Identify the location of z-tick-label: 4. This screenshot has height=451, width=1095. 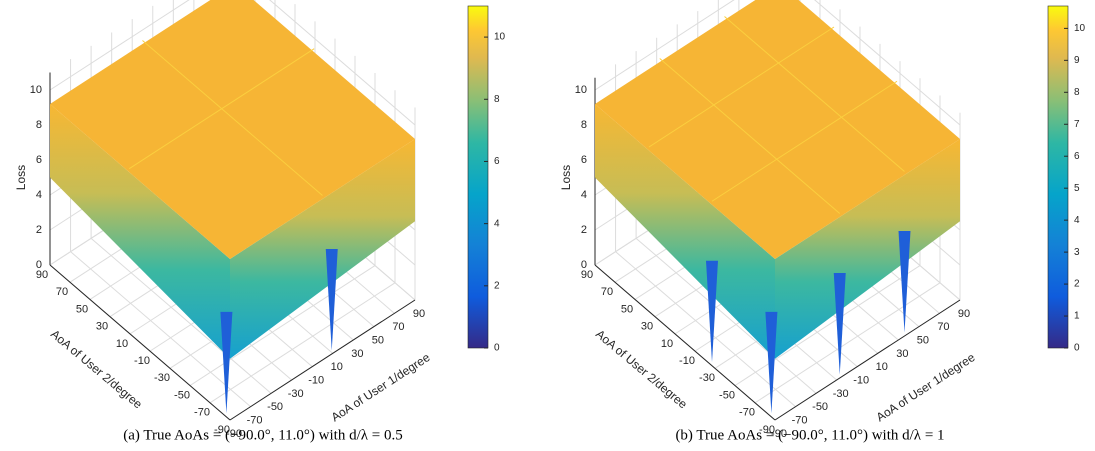
(39, 195).